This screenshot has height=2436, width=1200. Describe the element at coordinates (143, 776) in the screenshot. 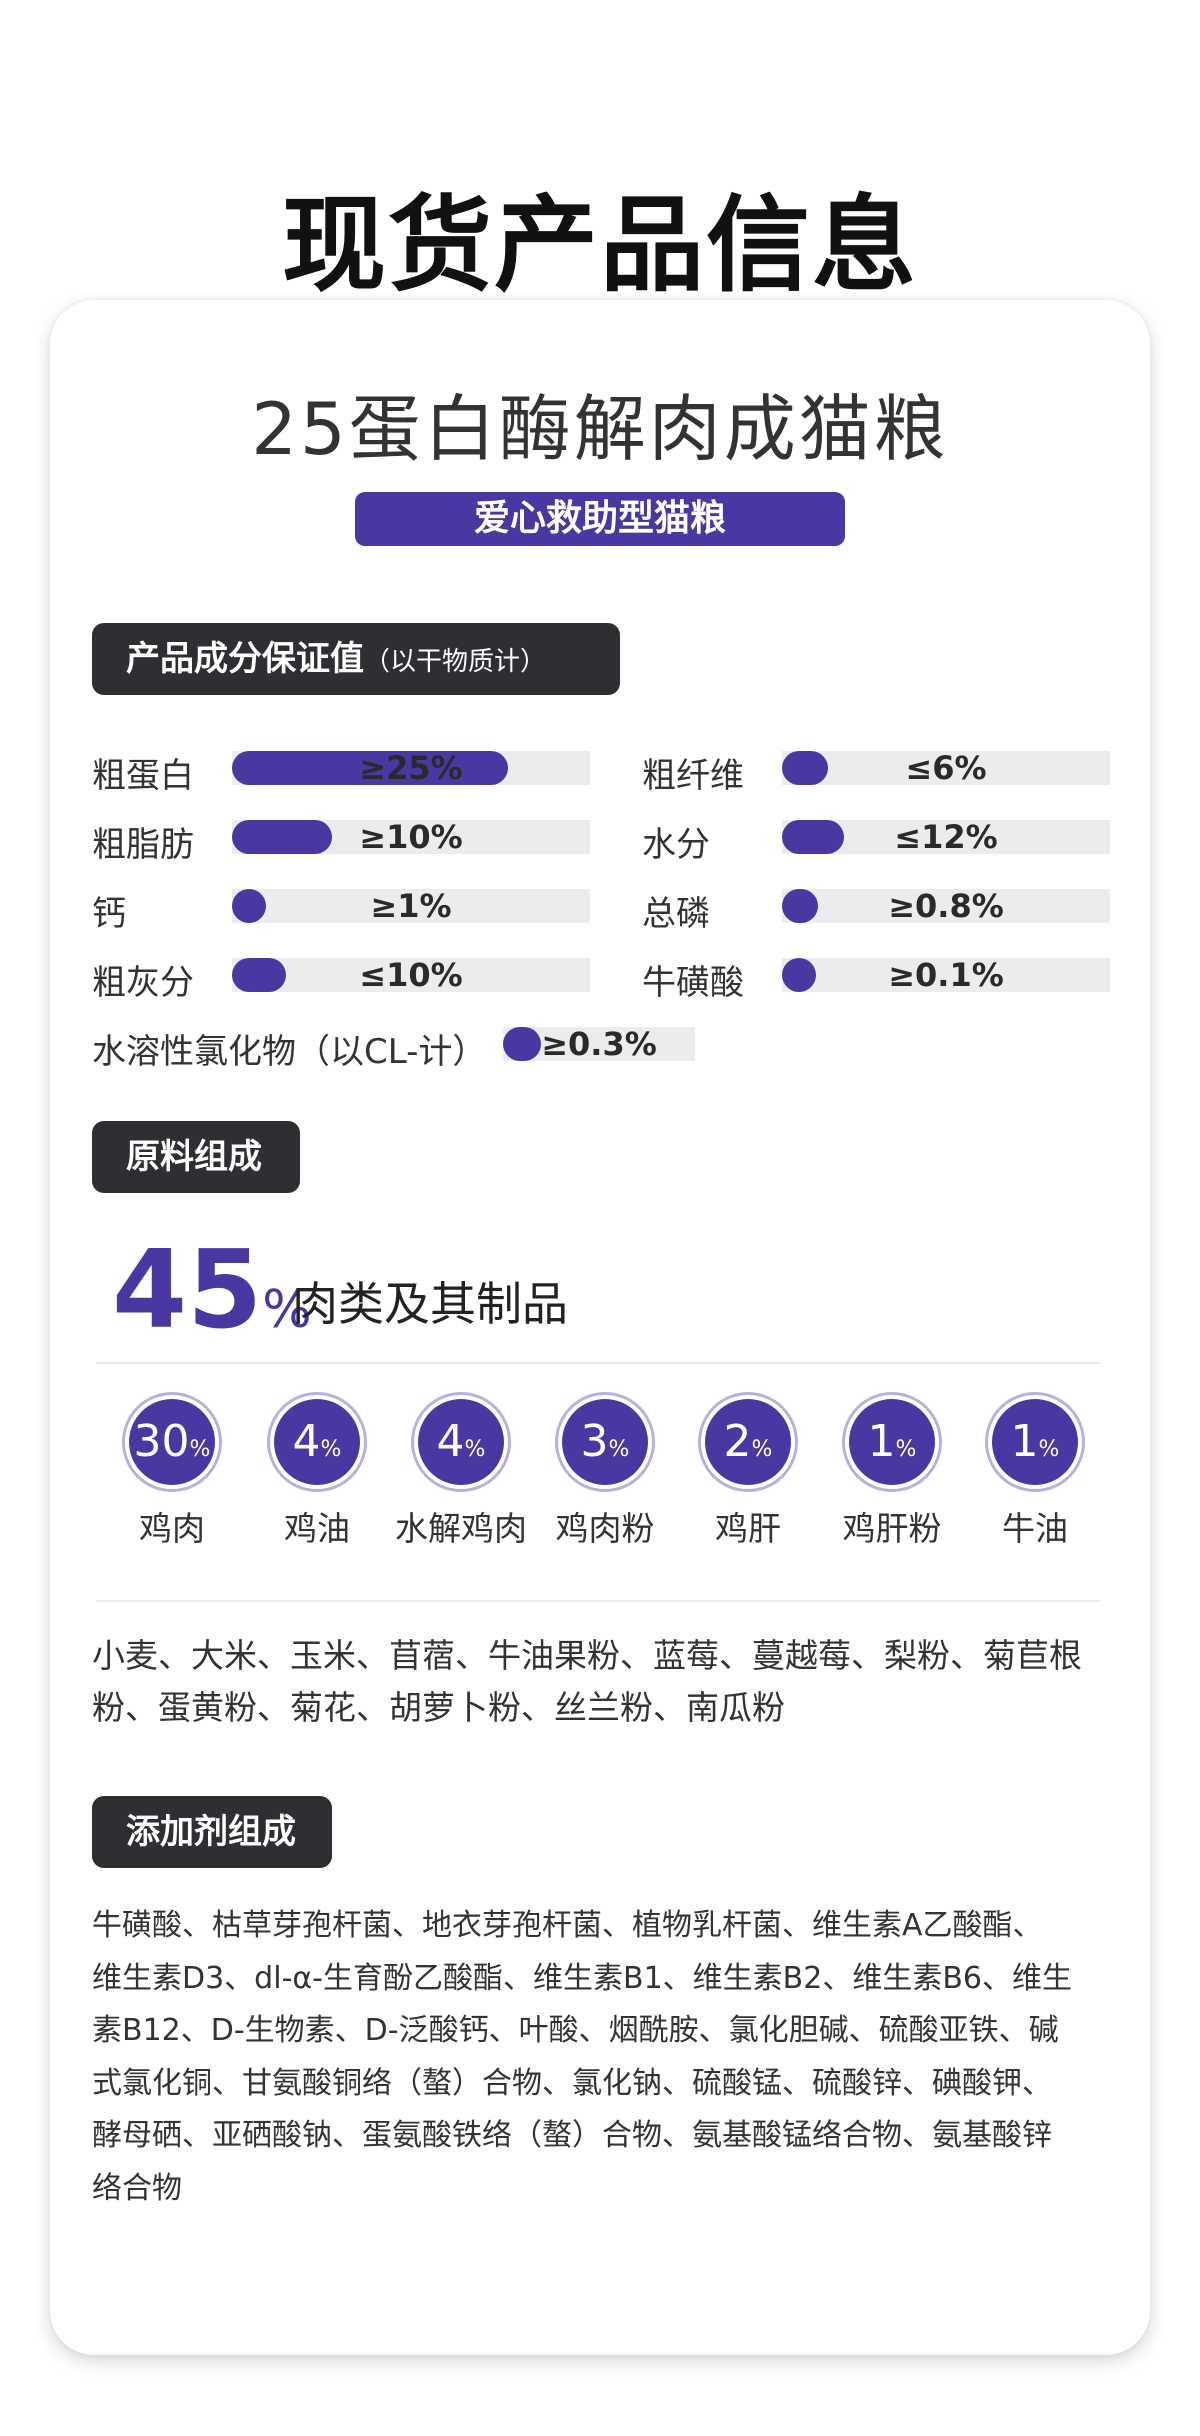

I see `nutrient-label: 粗蛋白` at that location.